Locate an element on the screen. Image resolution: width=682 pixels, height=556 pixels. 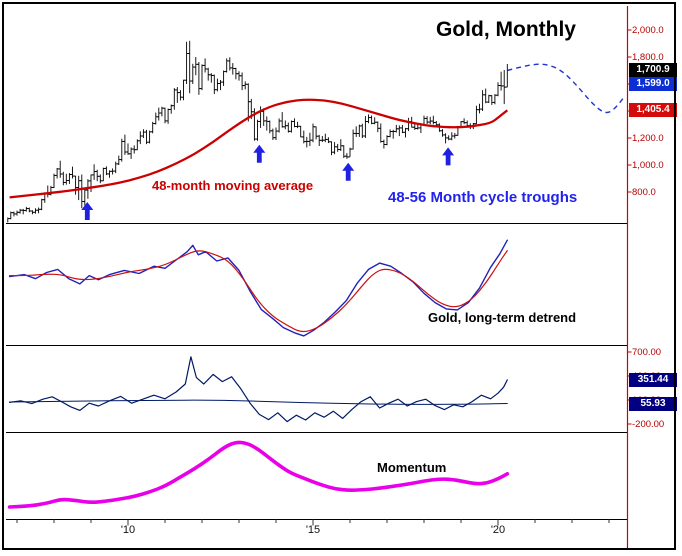
axis-tick-label: 1,200.0 is located at coordinates (648, 138).